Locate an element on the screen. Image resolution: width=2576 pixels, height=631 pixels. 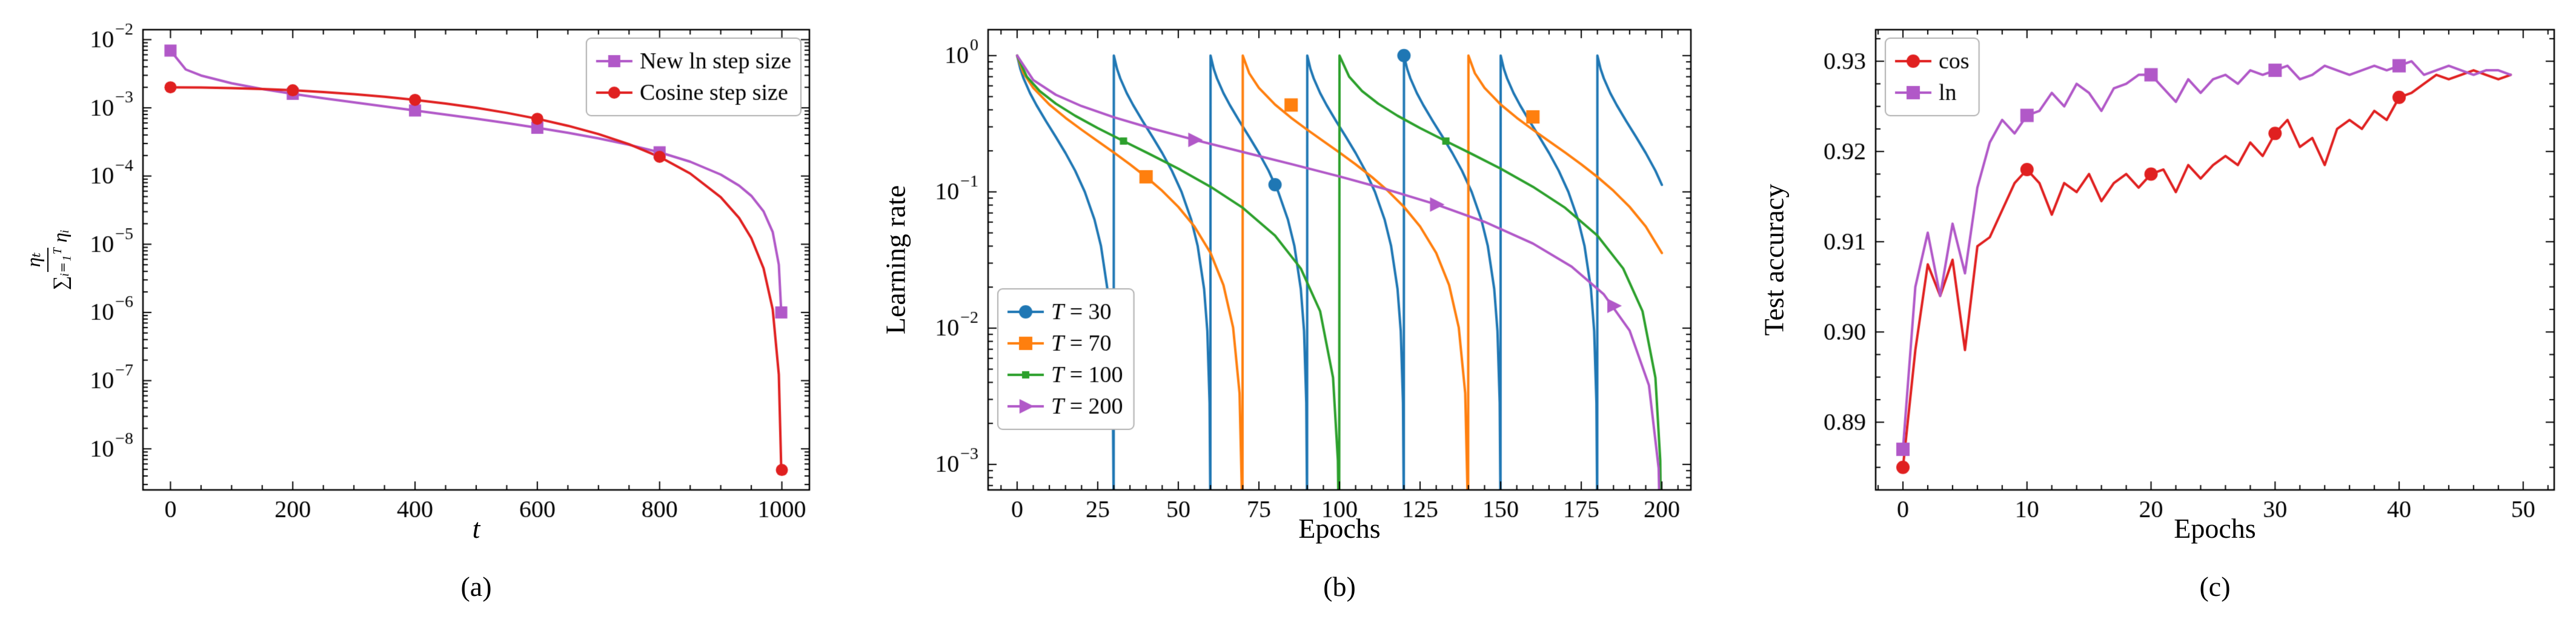
chart-c-ylabel: Test accuracy is located at coordinates (1774, 259).